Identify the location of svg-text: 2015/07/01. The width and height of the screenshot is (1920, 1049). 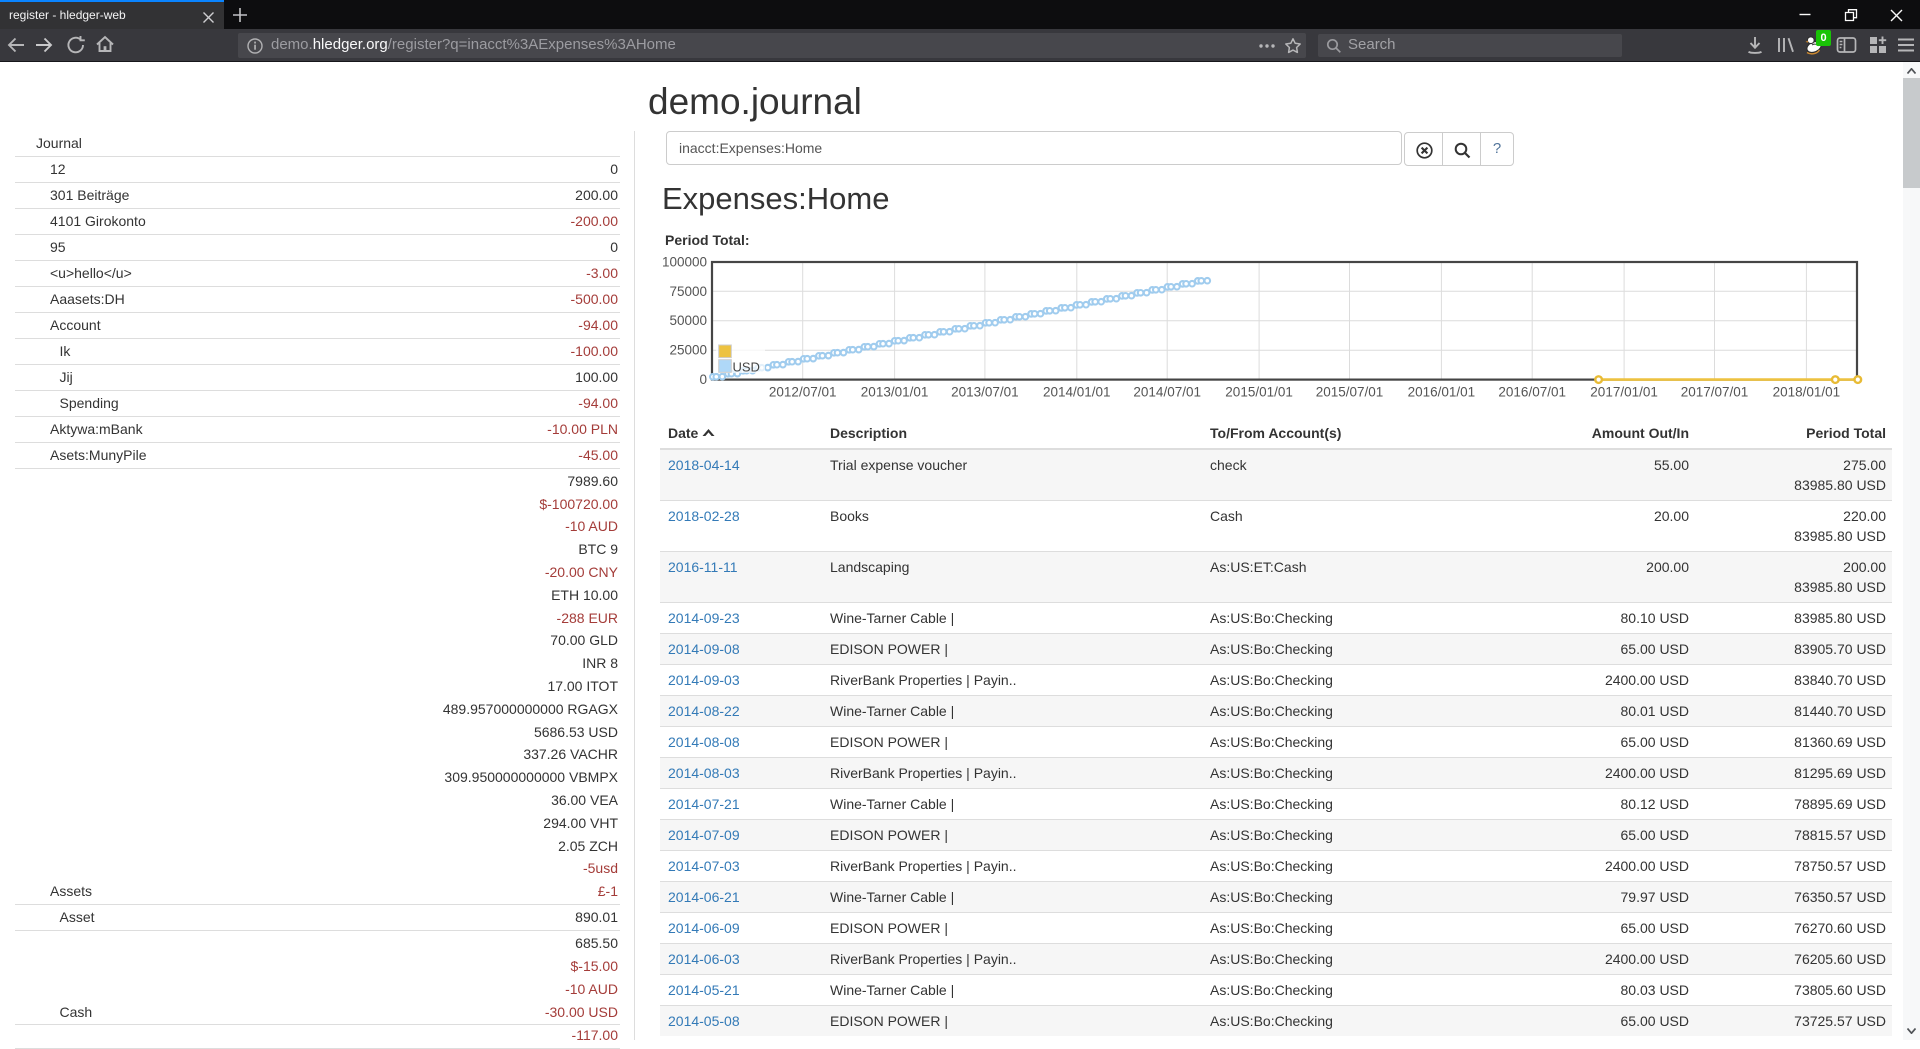
(1350, 392).